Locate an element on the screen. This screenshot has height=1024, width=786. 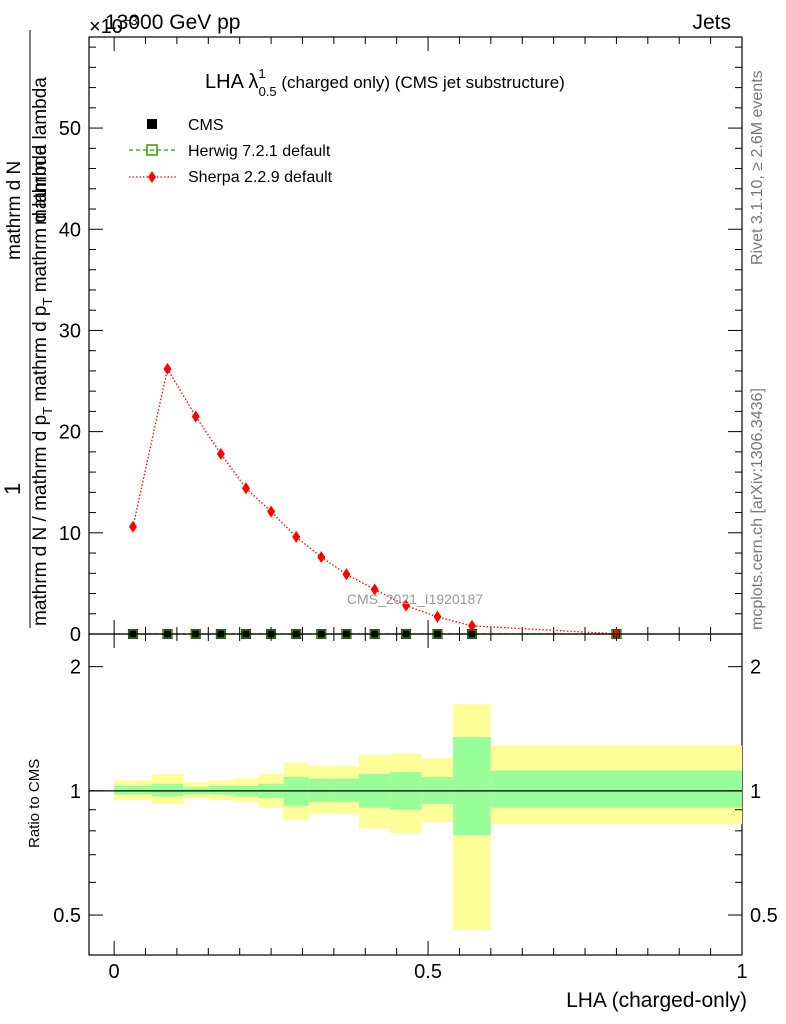
y-tick-label: 10 is located at coordinates (70, 534).